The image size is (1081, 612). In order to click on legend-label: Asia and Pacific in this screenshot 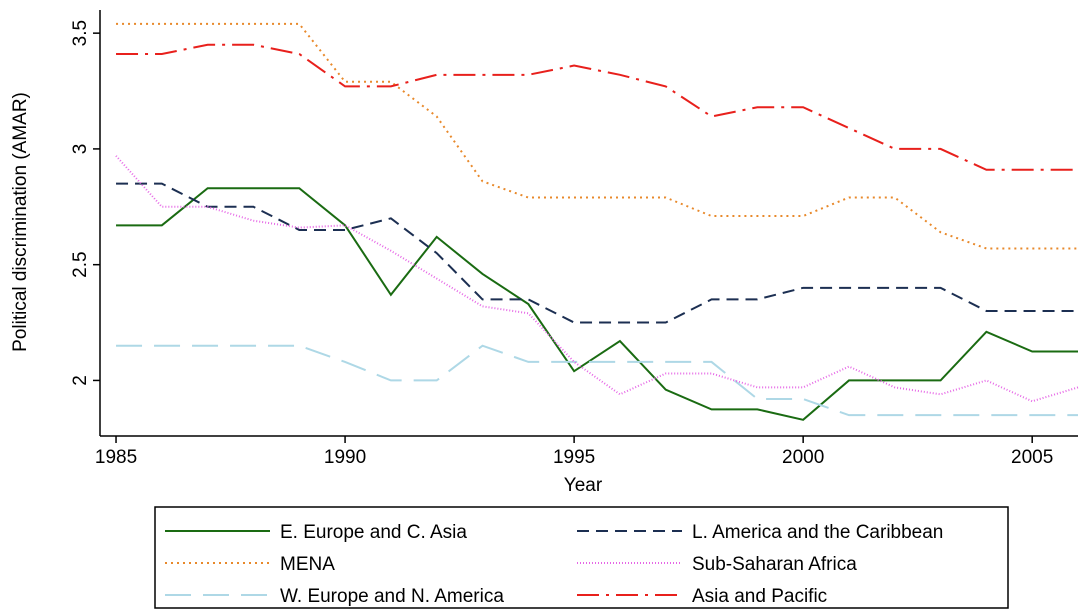, I will do `click(759, 596)`.